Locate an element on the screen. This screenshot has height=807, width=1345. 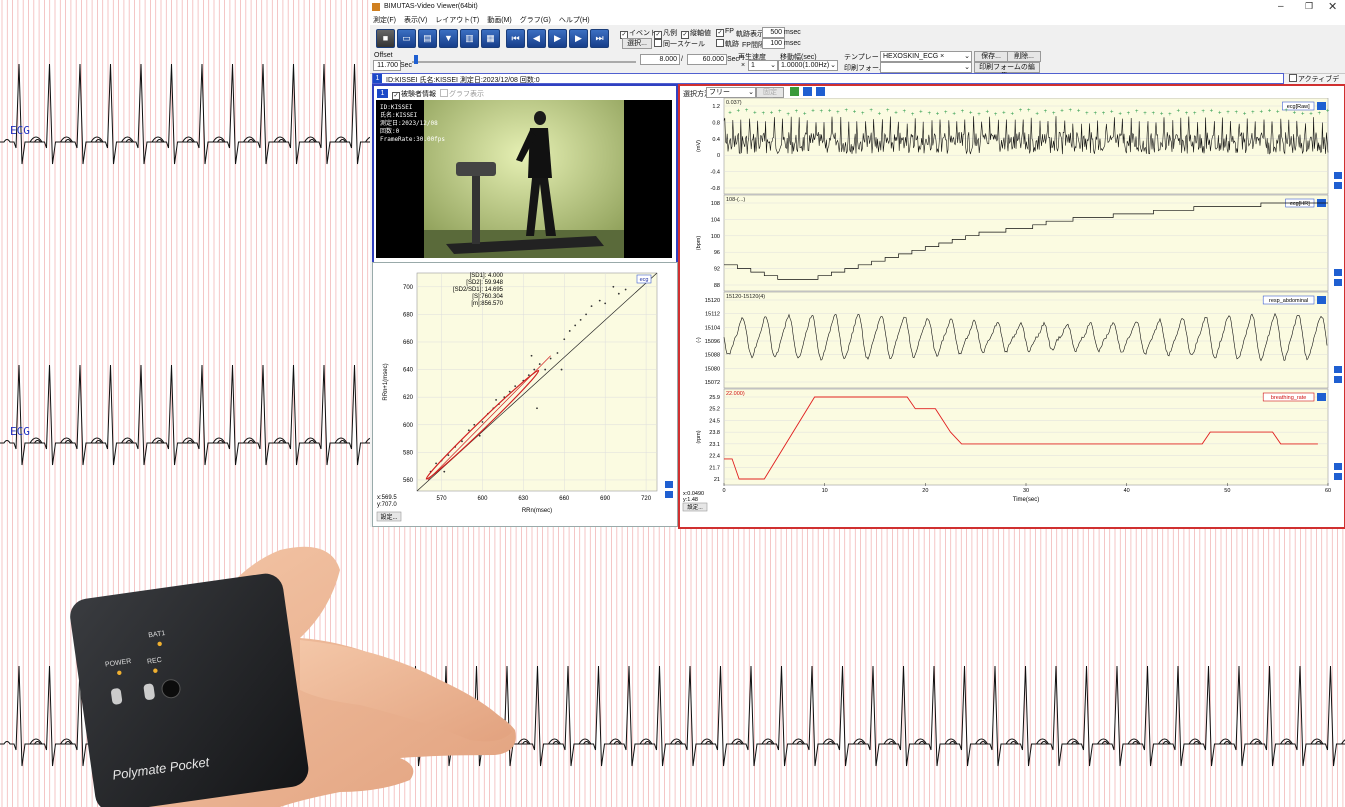
ecg-lead-label-1: ECG is located at coordinates (20, 130).